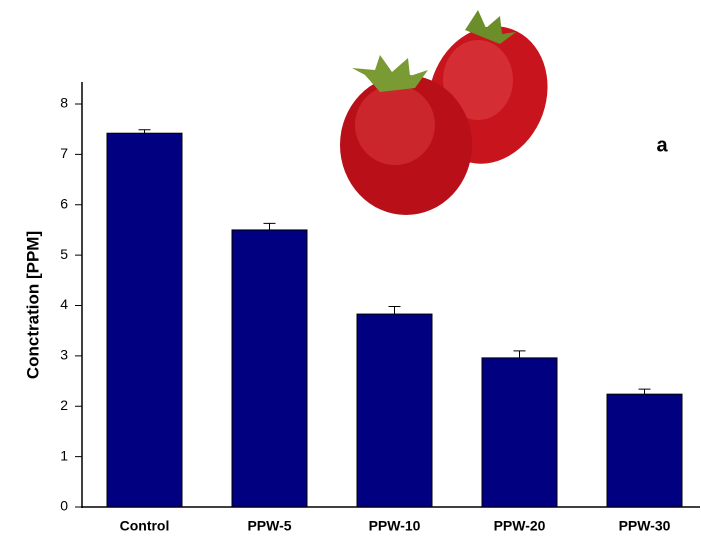 Image resolution: width=701 pixels, height=539 pixels. Describe the element at coordinates (64, 506) in the screenshot. I see `y-tick-label: 0` at that location.